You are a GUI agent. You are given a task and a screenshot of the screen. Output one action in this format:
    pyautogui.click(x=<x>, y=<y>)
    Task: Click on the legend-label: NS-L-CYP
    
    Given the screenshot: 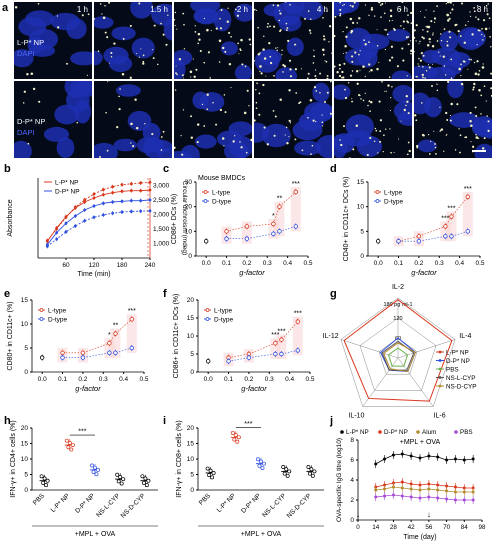 What is the action you would take?
    pyautogui.click(x=460, y=378)
    